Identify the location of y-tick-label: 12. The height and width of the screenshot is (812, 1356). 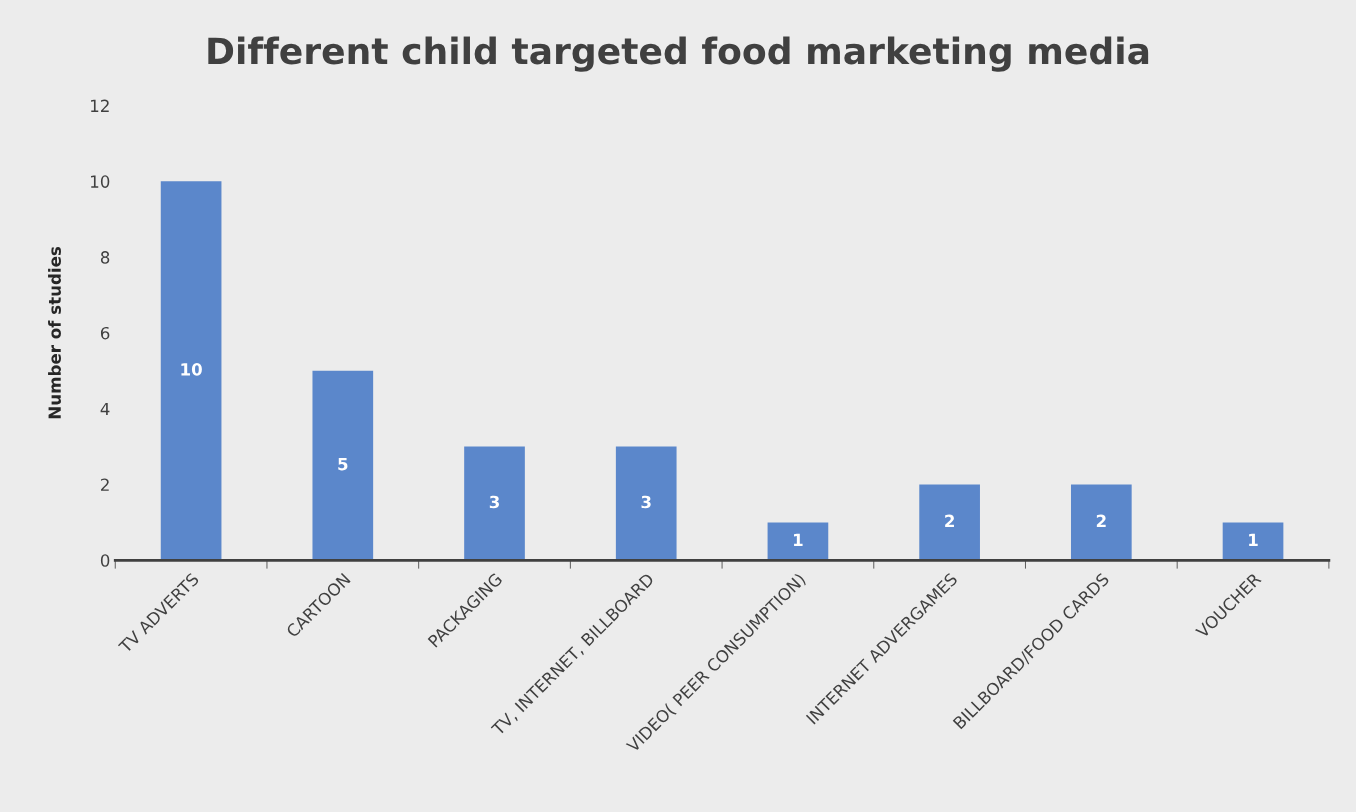
(100, 105).